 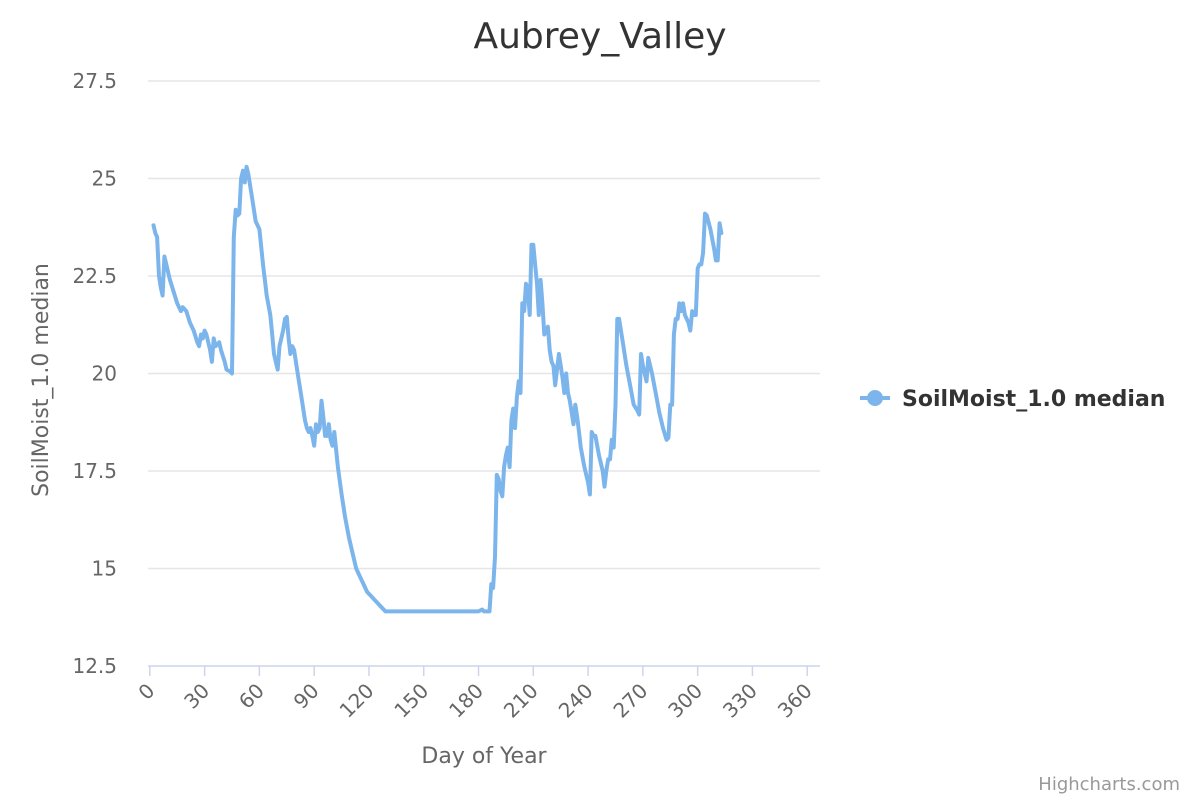 What do you see at coordinates (94, 666) in the screenshot?
I see `y-tick-label: 12.5` at bounding box center [94, 666].